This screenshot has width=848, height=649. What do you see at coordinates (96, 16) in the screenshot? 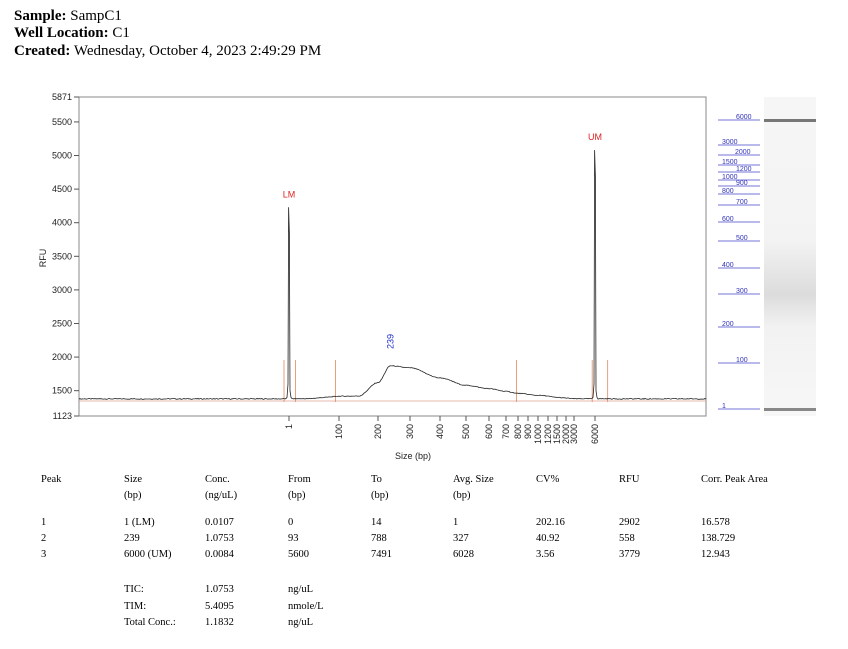
I see `sample-value: SampC1` at bounding box center [96, 16].